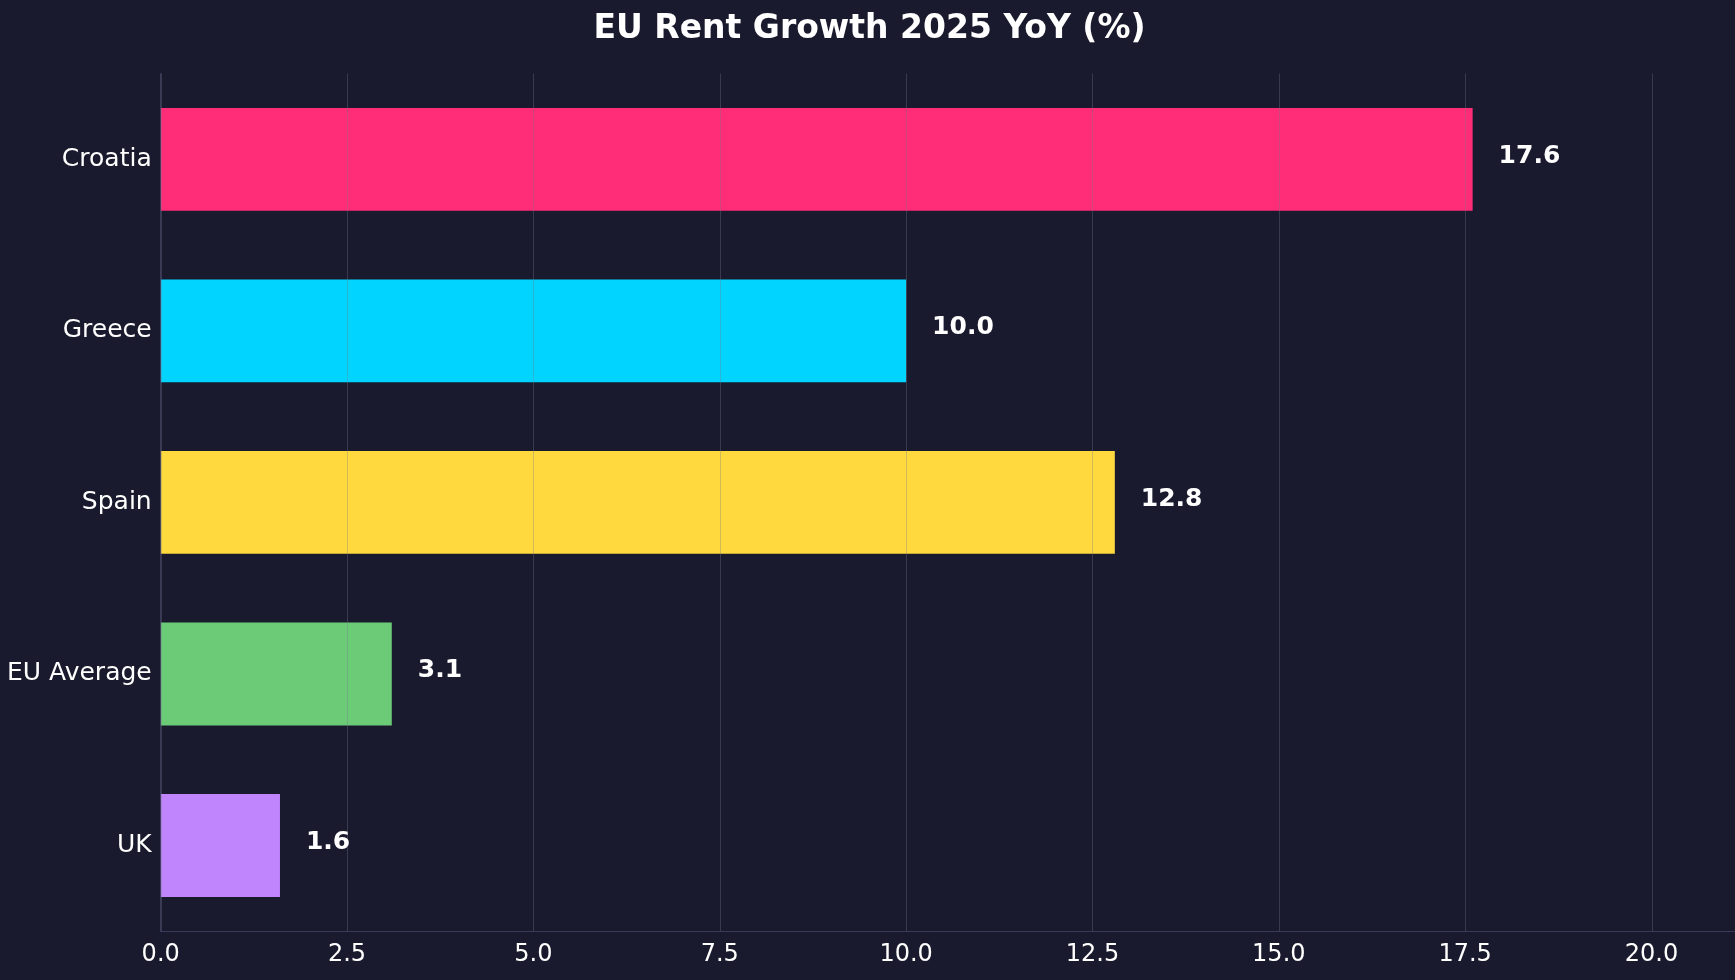 Image resolution: width=1735 pixels, height=980 pixels. I want to click on y-tick-label: Croatia, so click(106, 157).